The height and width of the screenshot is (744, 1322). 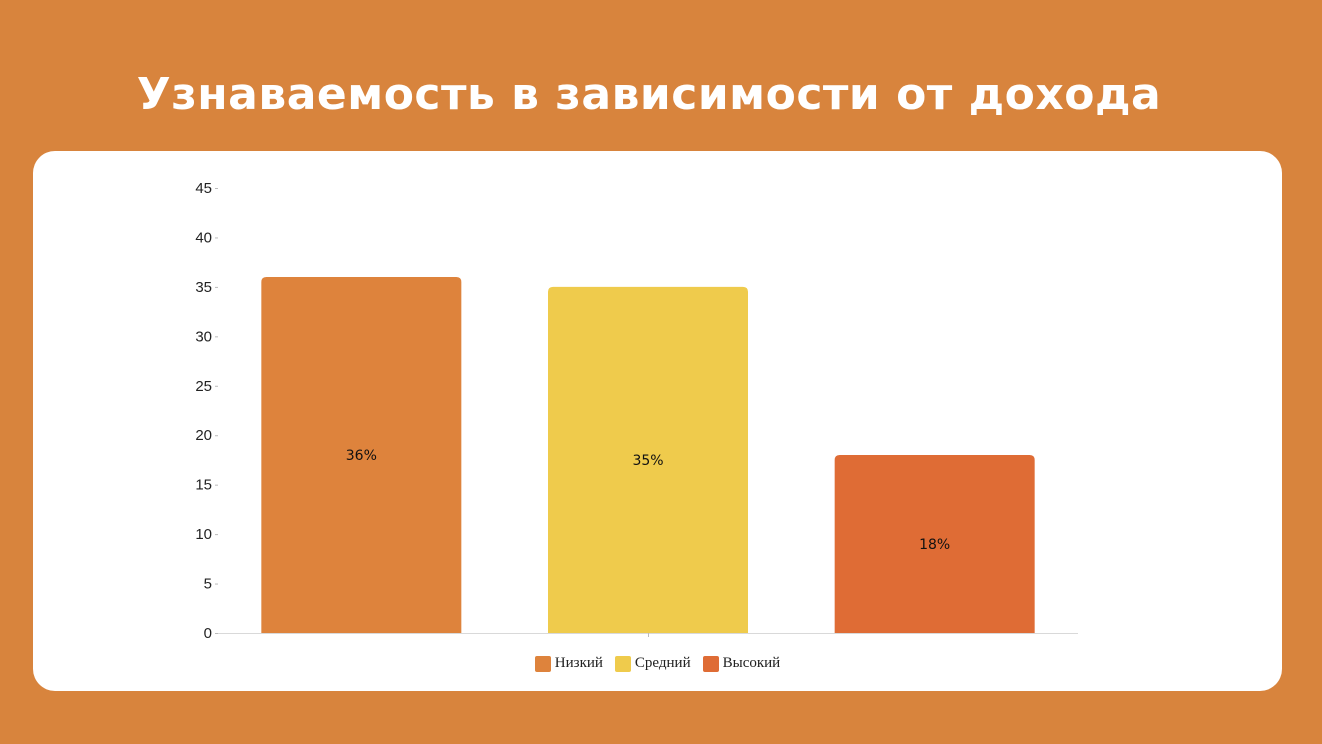 I want to click on legend-item-high: Высокий, so click(x=741, y=663).